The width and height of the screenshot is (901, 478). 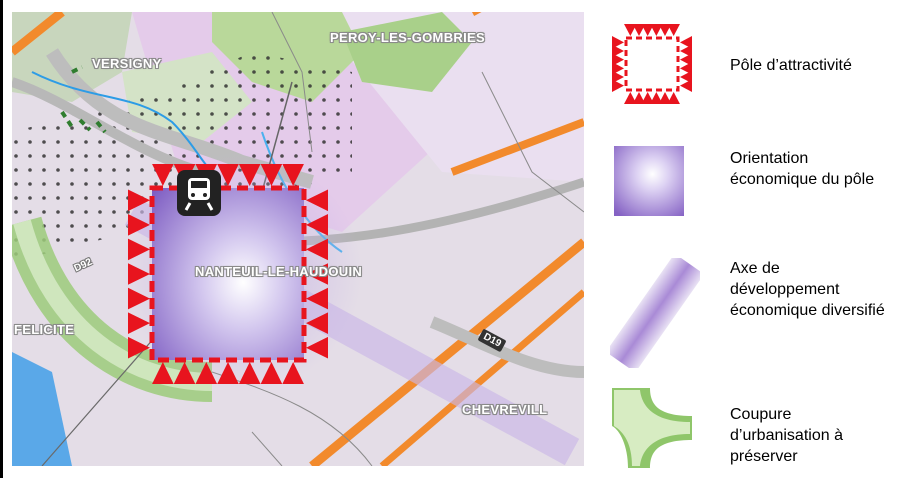 I want to click on legend-item-orientation: Orientation économique du pôle, so click(x=750, y=185).